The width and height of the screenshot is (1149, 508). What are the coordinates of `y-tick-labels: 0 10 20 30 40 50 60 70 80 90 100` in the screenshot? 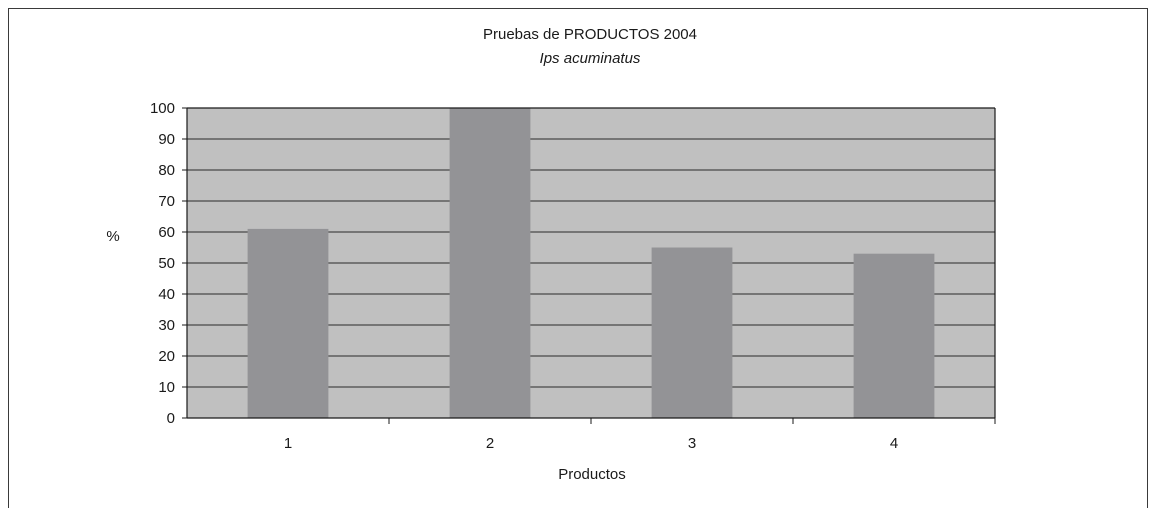 It's located at (162, 263).